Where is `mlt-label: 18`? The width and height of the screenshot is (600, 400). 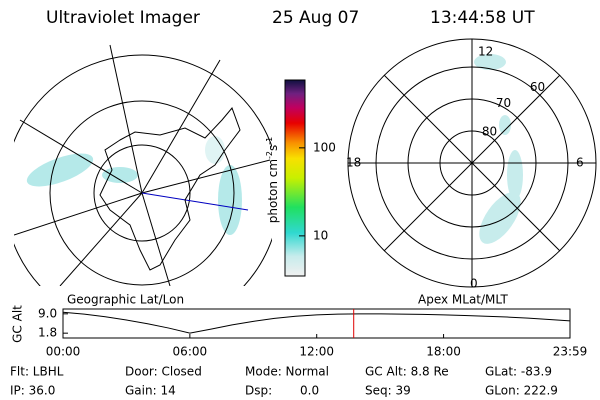 mlt-label: 18 is located at coordinates (353, 163).